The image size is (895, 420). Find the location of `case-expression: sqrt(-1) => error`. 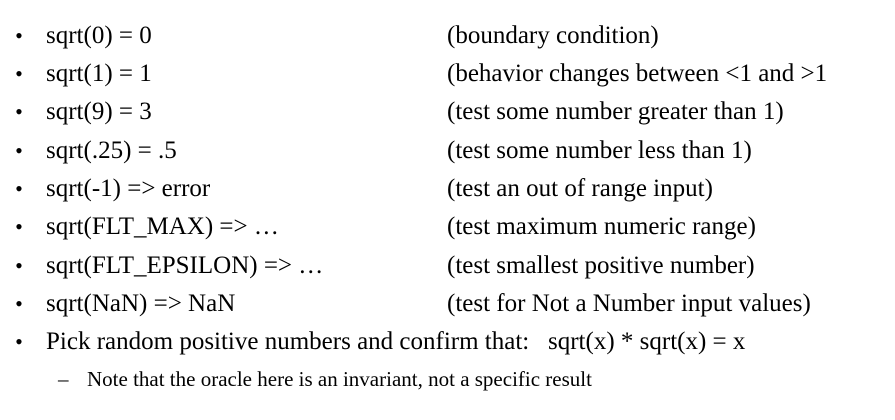

case-expression: sqrt(-1) => error is located at coordinates (128, 188).